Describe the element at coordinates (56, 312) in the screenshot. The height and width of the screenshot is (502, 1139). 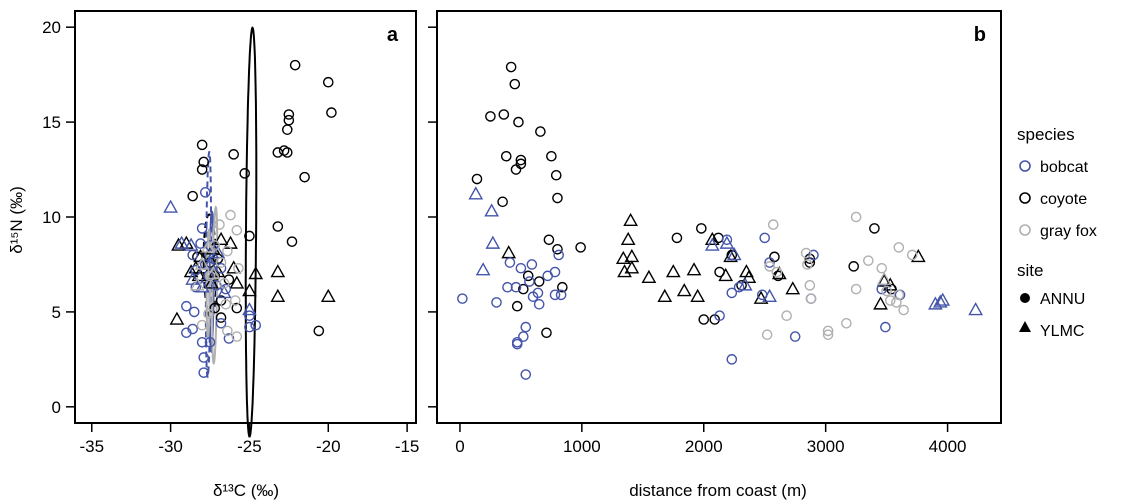
I see `panel-a-y-tick-label: 5` at that location.